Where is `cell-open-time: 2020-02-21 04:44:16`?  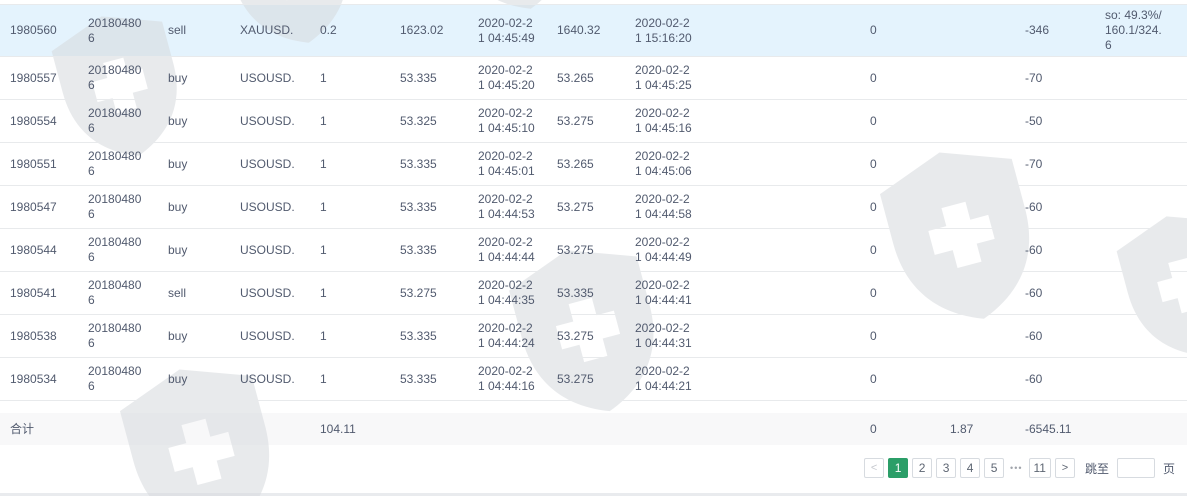
cell-open-time: 2020-02-21 04:44:16 is located at coordinates (506, 378).